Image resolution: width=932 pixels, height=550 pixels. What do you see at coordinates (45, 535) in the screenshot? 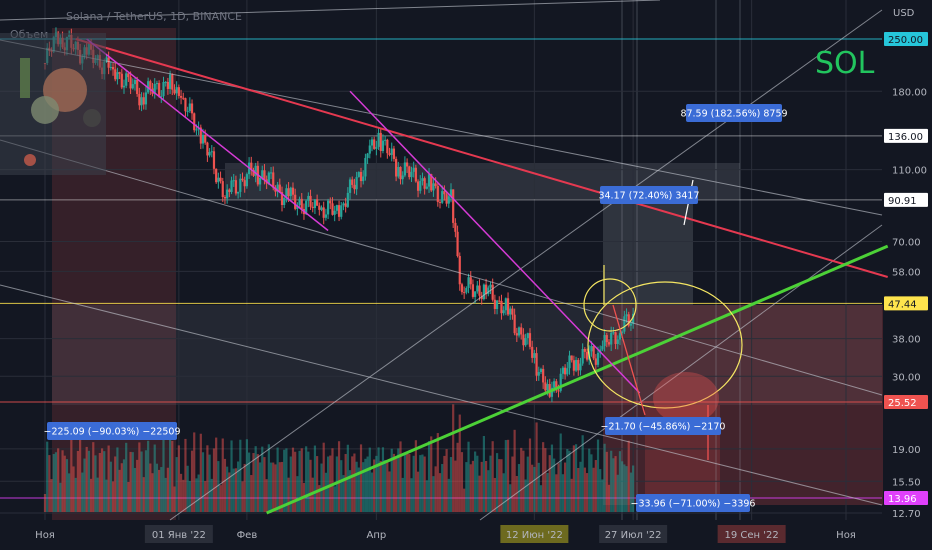
I see `time-label-0: Ноя` at bounding box center [45, 535].